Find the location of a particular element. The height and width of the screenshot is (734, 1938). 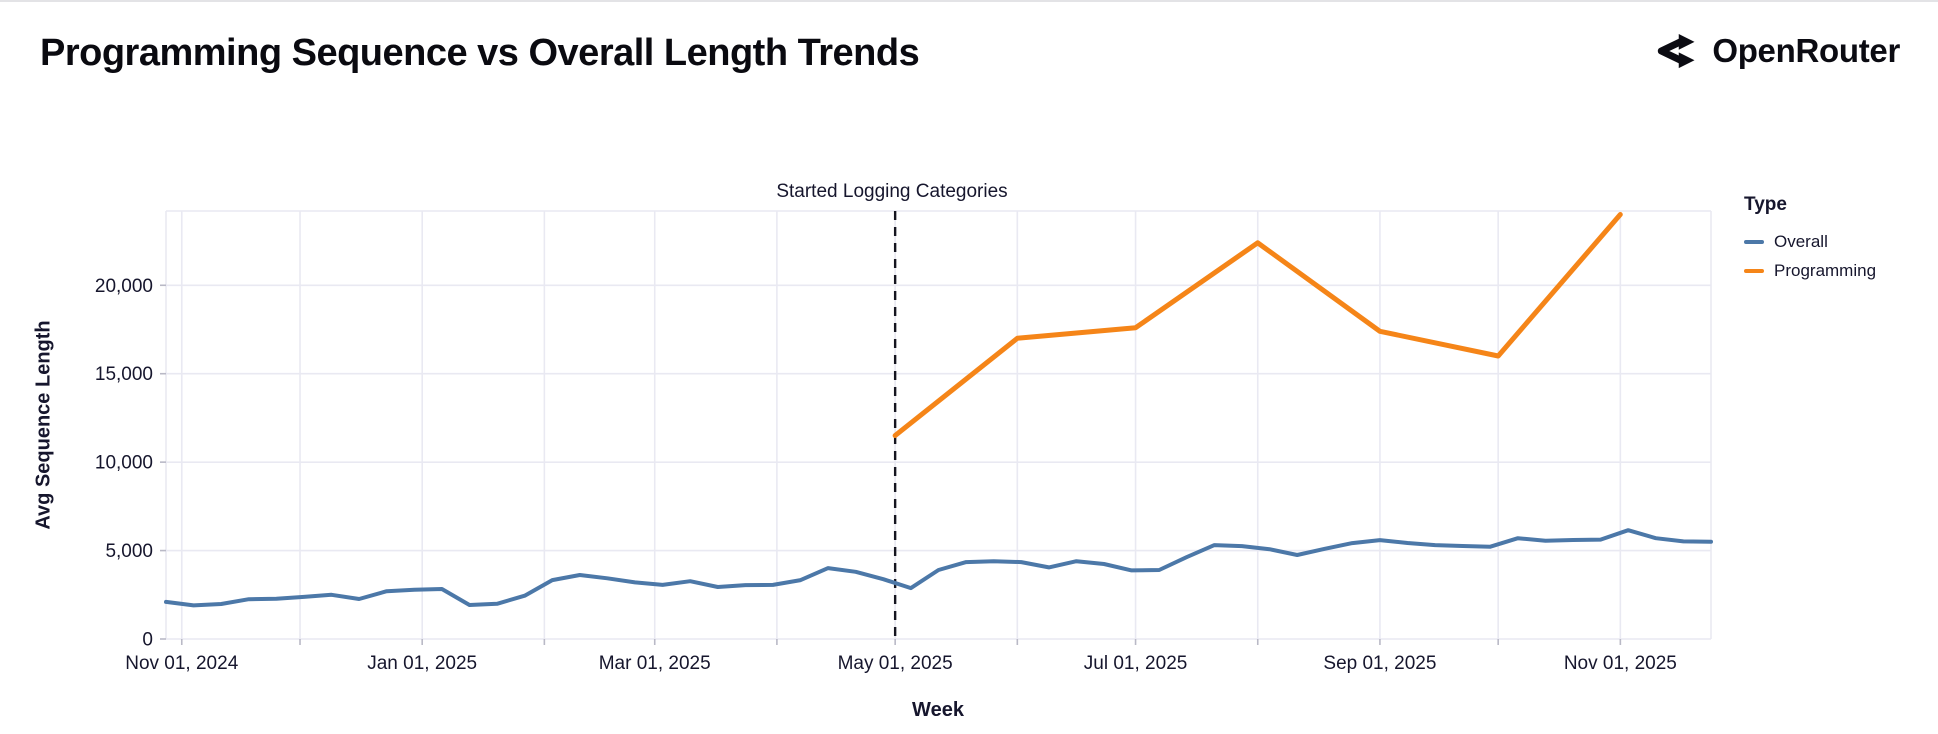

legend-swatch-programming is located at coordinates (1754, 271).